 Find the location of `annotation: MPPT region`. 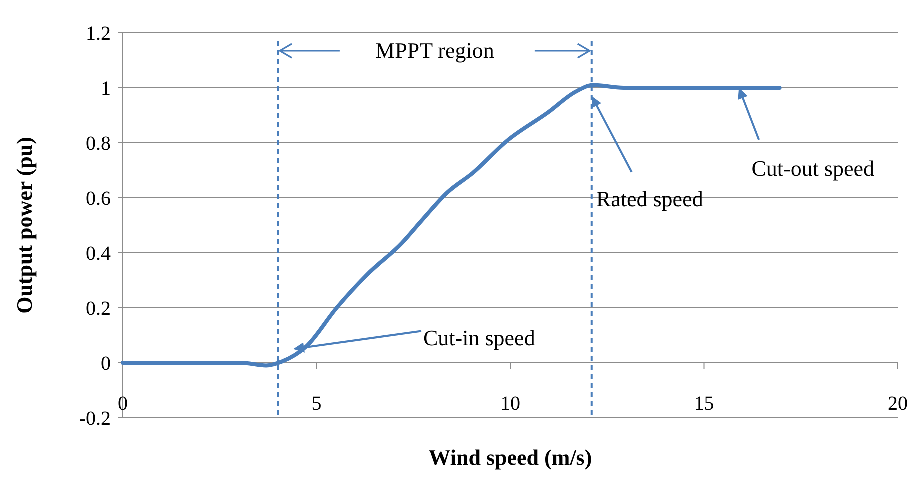

annotation: MPPT region is located at coordinates (435, 50).